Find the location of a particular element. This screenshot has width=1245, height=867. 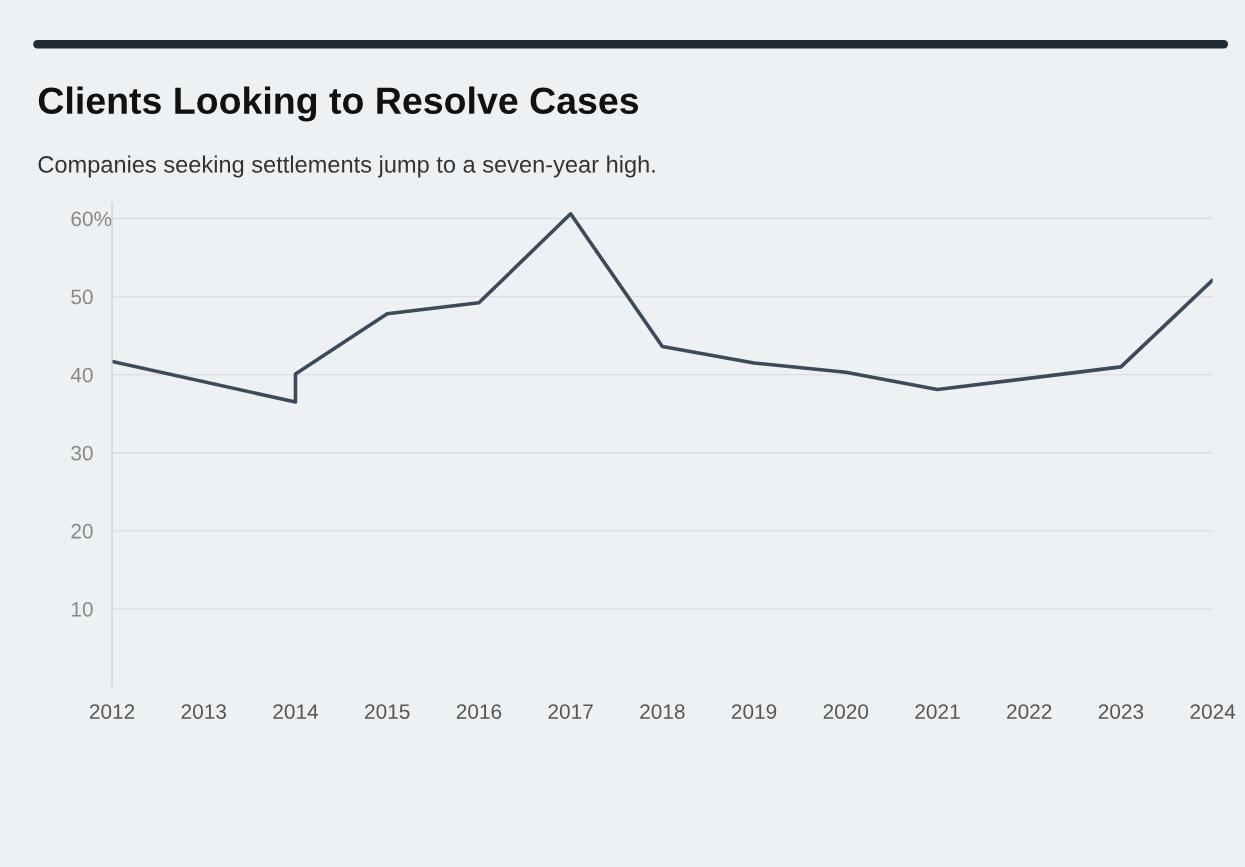

y-tick-label: 10 is located at coordinates (82, 609).